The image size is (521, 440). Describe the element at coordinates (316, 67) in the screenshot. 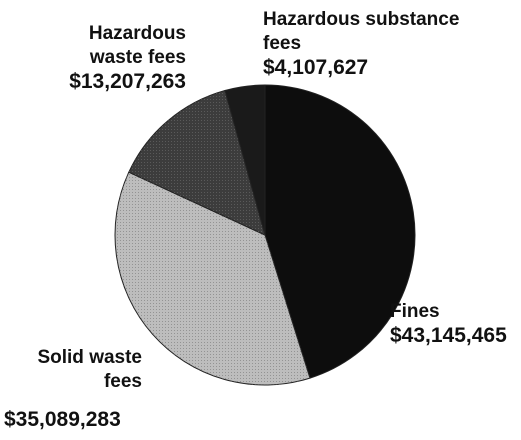

I see `value-label: $4,107,627` at that location.